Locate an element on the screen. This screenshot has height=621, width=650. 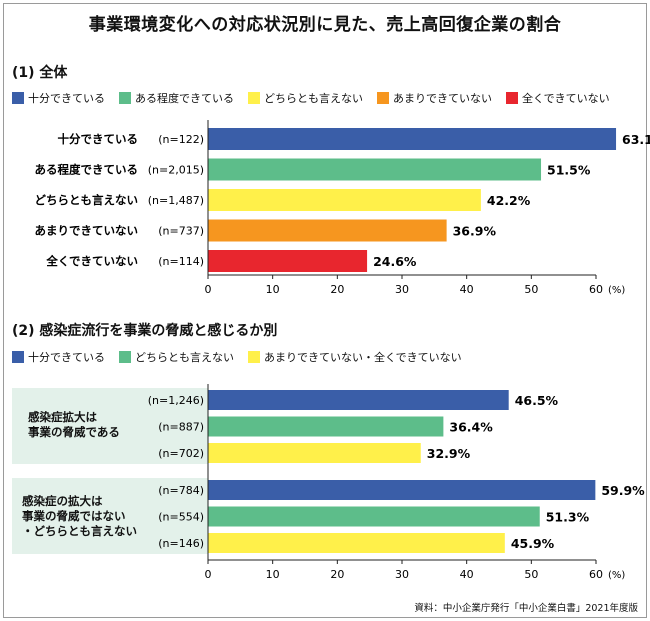
chart1-value-label: 63.1% is located at coordinates (636, 139).